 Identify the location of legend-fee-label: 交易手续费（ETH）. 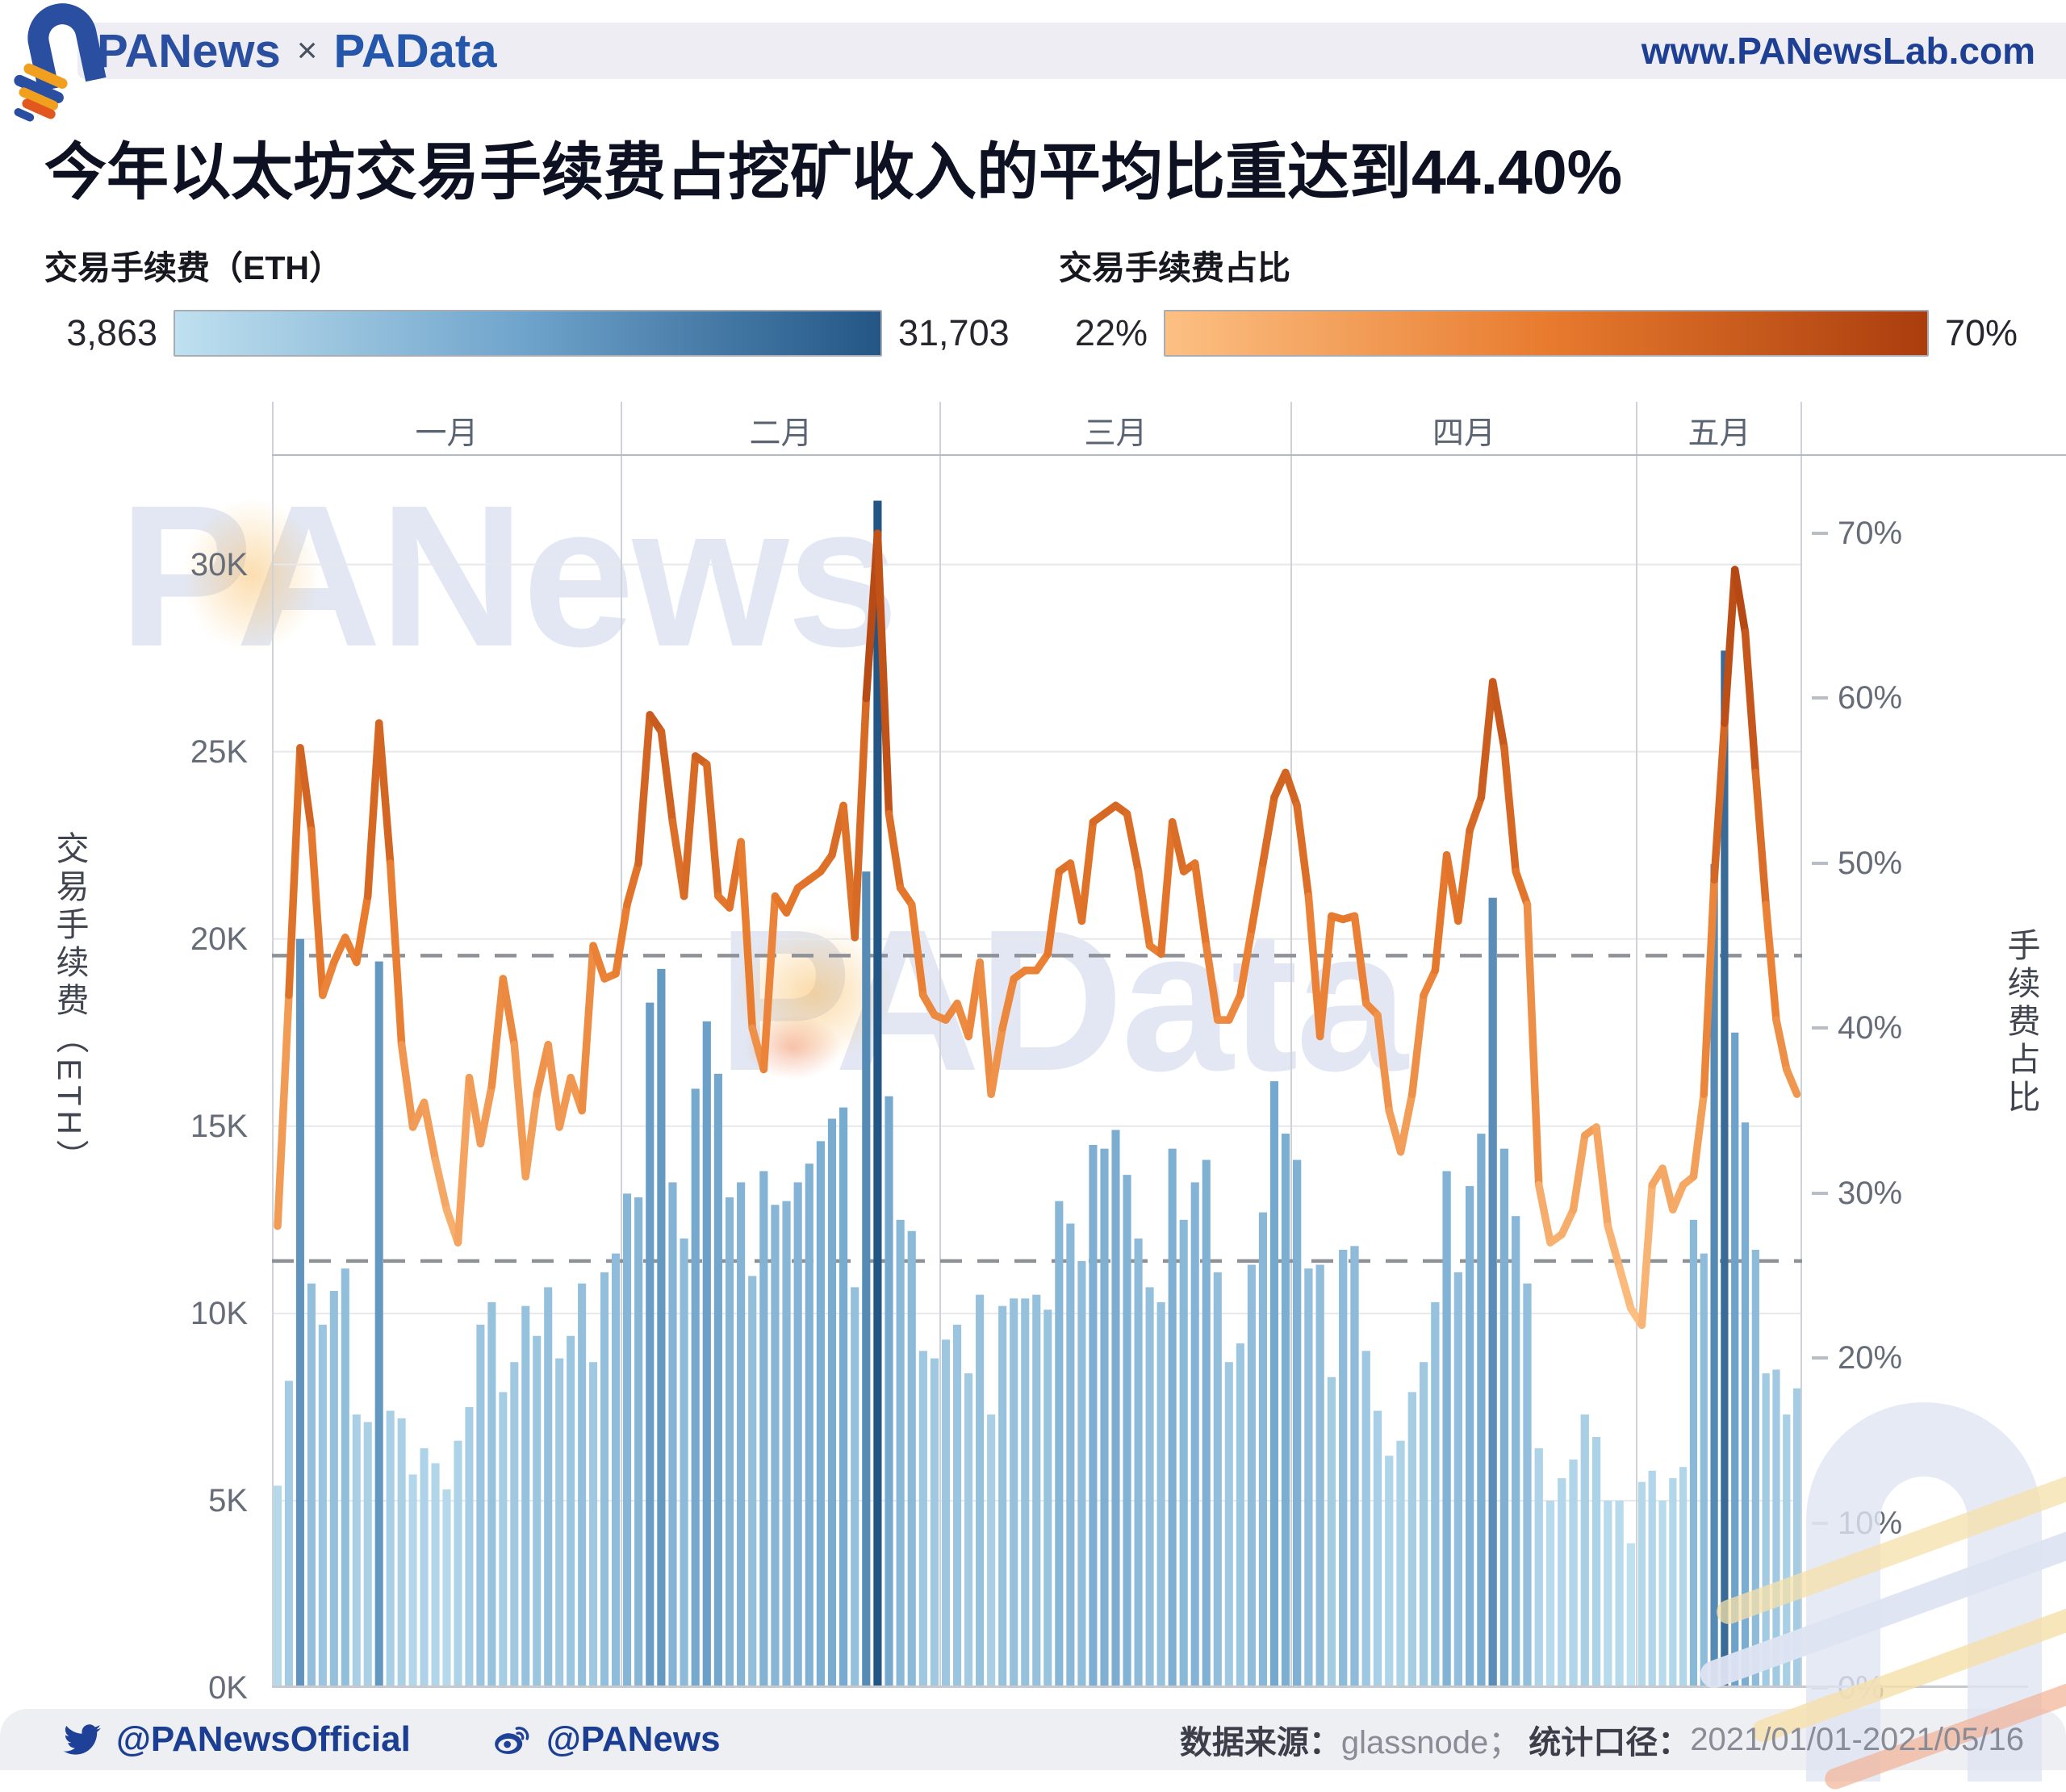
(193, 267).